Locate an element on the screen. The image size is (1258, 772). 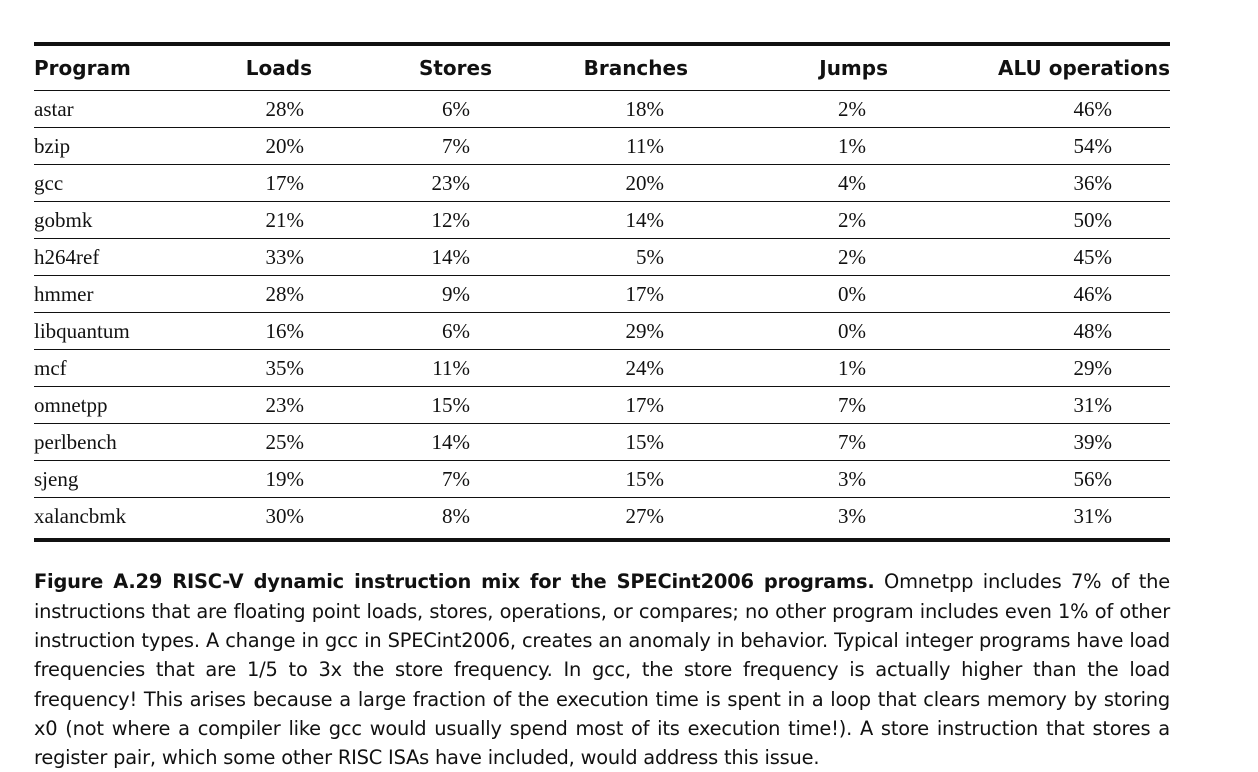
column-header-alu-operations: ALU operations is located at coordinates (1029, 68).